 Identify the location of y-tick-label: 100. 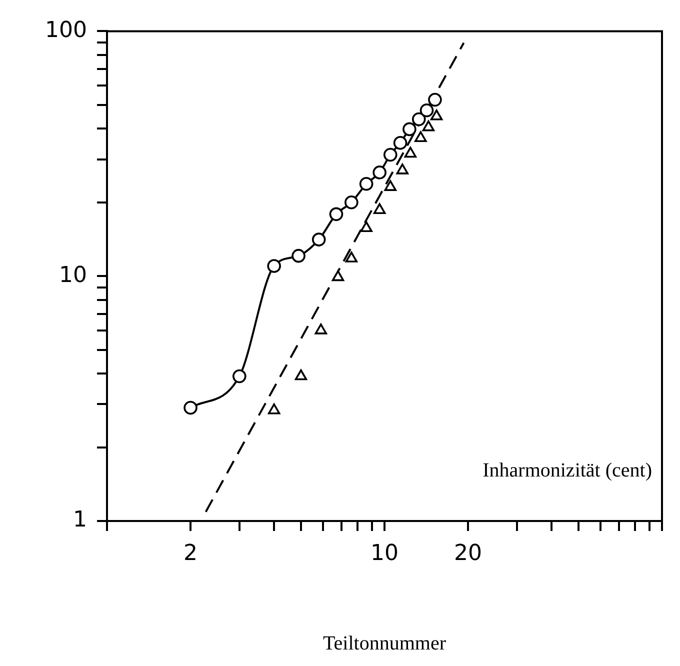
(66, 30).